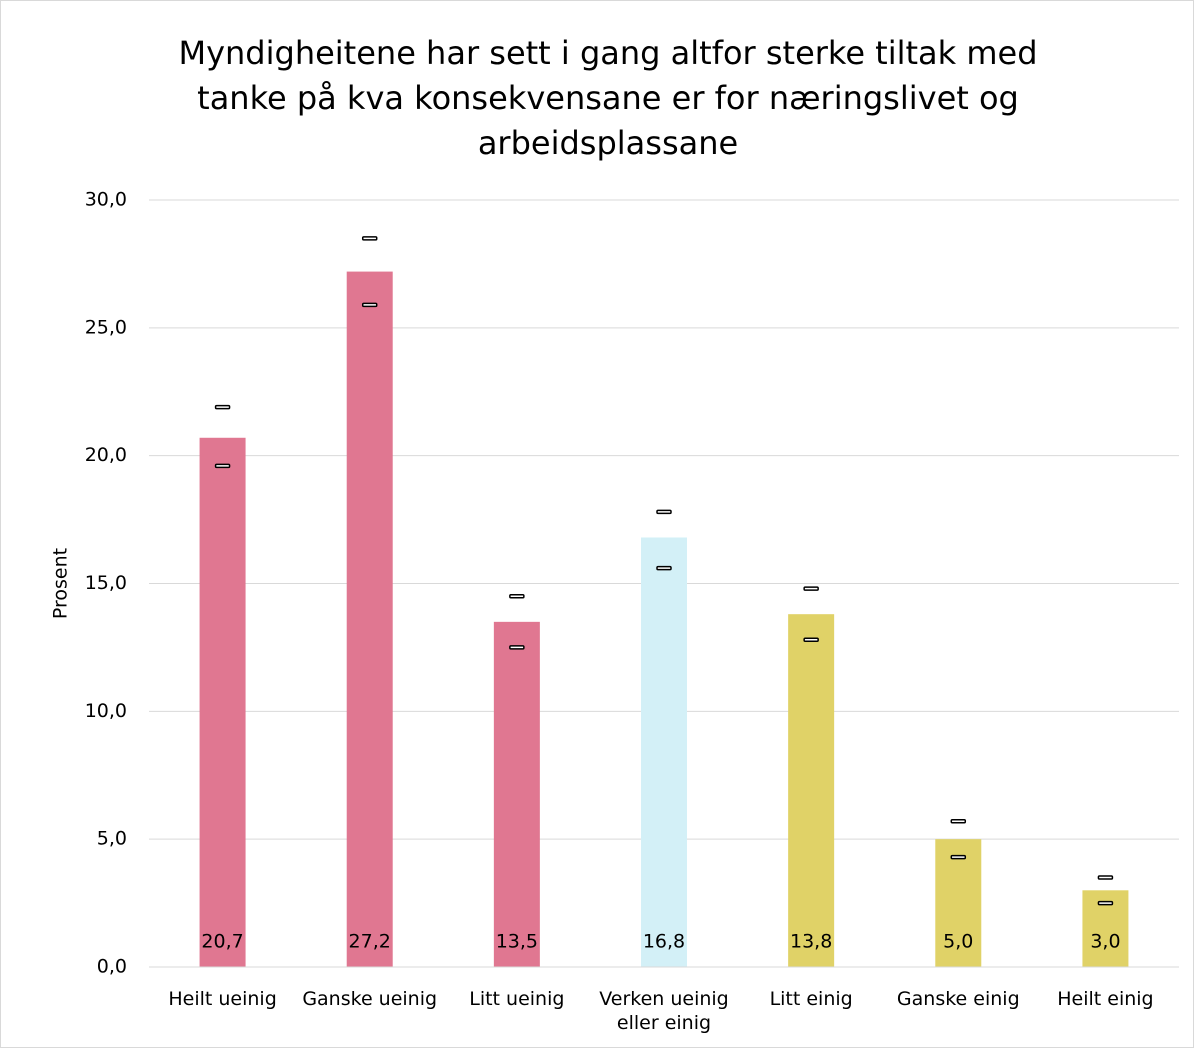  What do you see at coordinates (222, 999) in the screenshot?
I see `x-tick-label: Heilt ueinig` at bounding box center [222, 999].